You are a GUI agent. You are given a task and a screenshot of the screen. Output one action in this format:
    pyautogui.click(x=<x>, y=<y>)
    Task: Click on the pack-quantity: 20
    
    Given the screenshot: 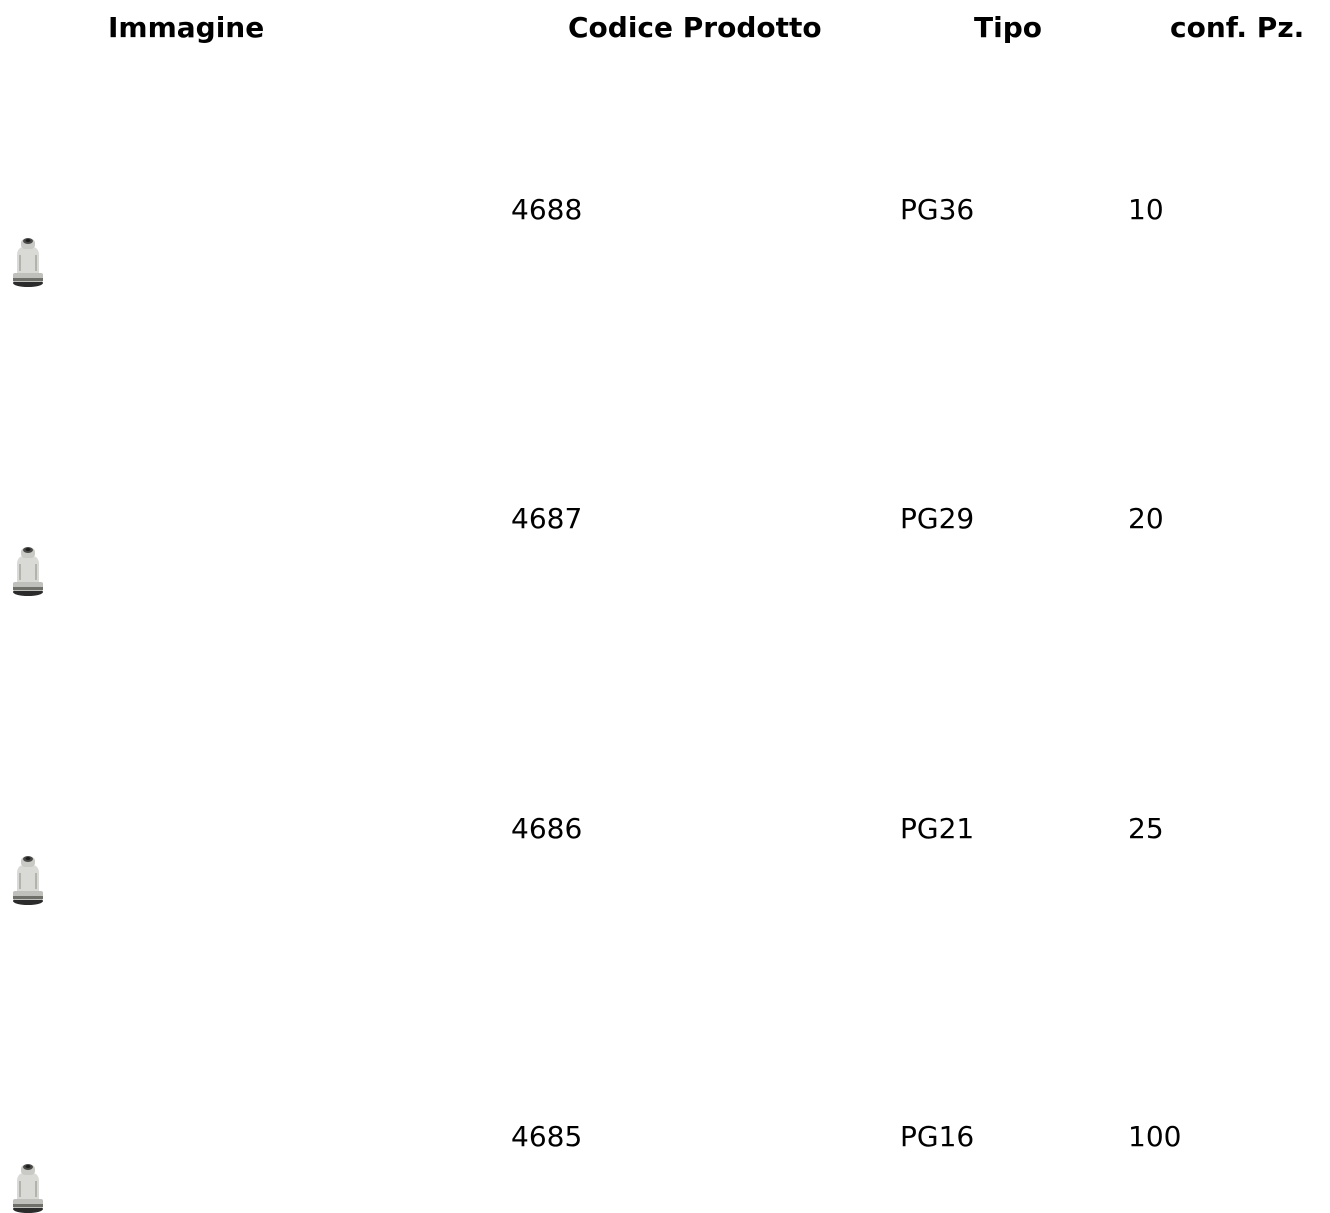 What is the action you would take?
    pyautogui.click(x=1146, y=518)
    